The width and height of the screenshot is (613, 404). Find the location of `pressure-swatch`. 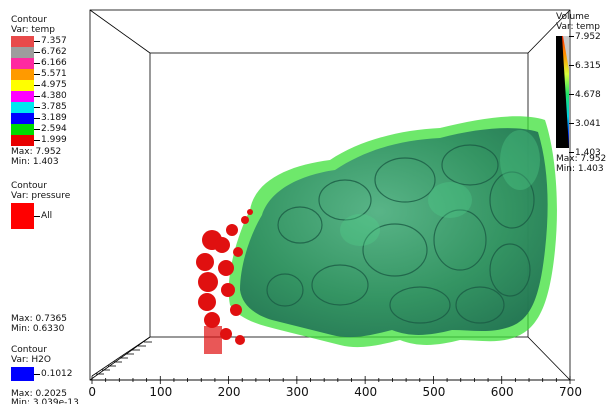

pressure-swatch is located at coordinates (22, 216).